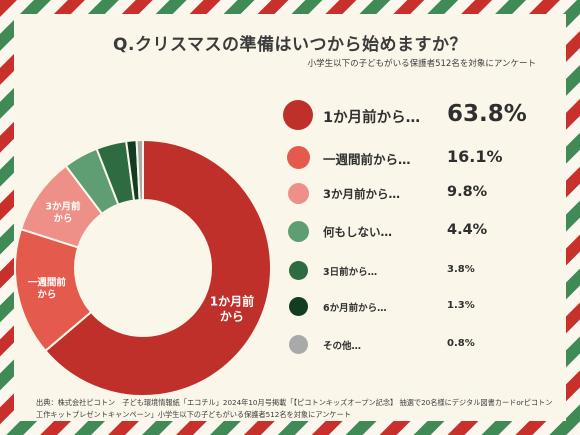 This screenshot has width=580, height=435. Describe the element at coordinates (475, 157) in the screenshot. I see `legend-value-2: 16.1%` at that location.